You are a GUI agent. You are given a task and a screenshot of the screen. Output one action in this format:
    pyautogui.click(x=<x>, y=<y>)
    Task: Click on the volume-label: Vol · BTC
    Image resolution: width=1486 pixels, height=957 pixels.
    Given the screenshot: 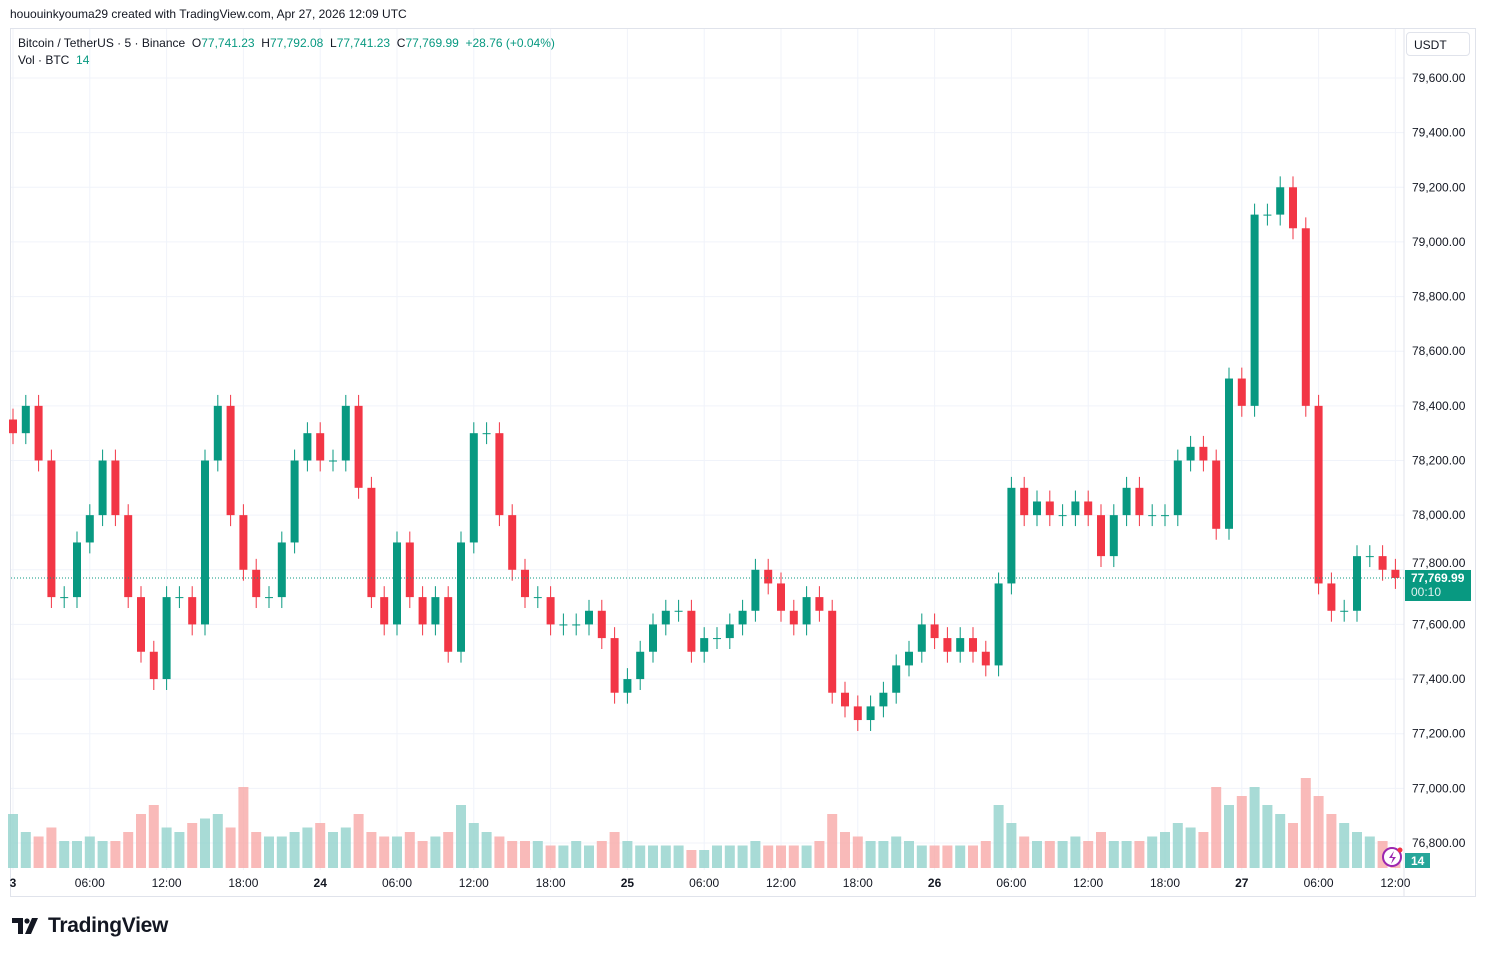 What is the action you would take?
    pyautogui.click(x=44, y=60)
    